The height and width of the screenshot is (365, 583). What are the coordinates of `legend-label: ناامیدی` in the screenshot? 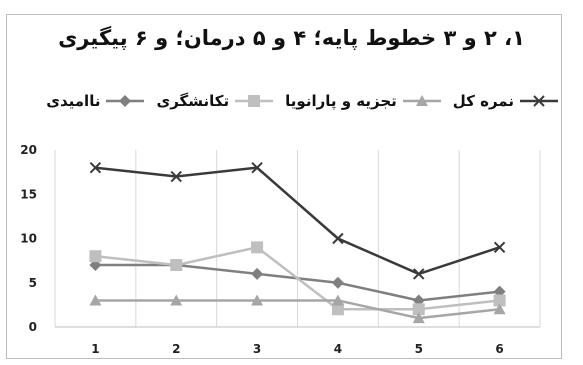 It's located at (73, 101).